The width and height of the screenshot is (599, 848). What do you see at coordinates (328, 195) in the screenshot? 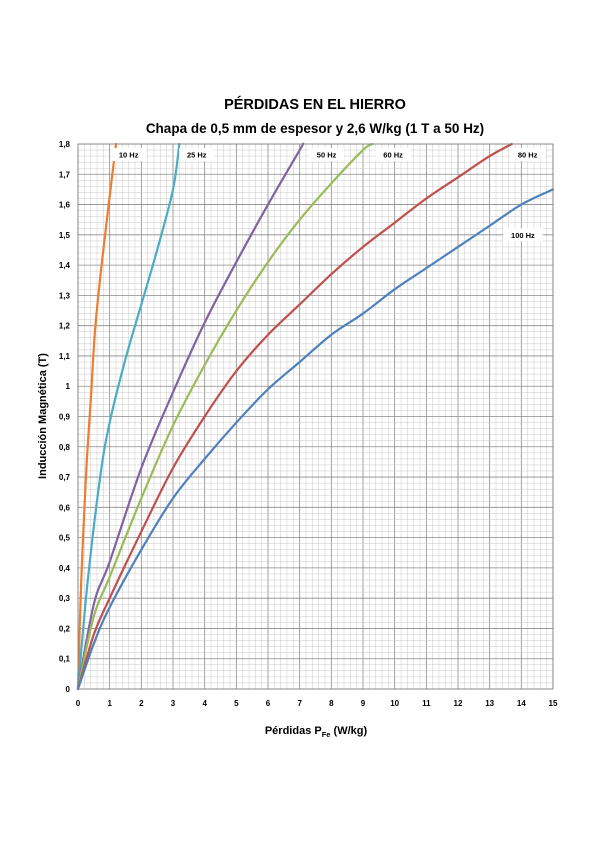
I see `series-labels: 10 Hz 25 Hz 50 Hz 60 Hz 80 Hz 100 Hz` at bounding box center [328, 195].